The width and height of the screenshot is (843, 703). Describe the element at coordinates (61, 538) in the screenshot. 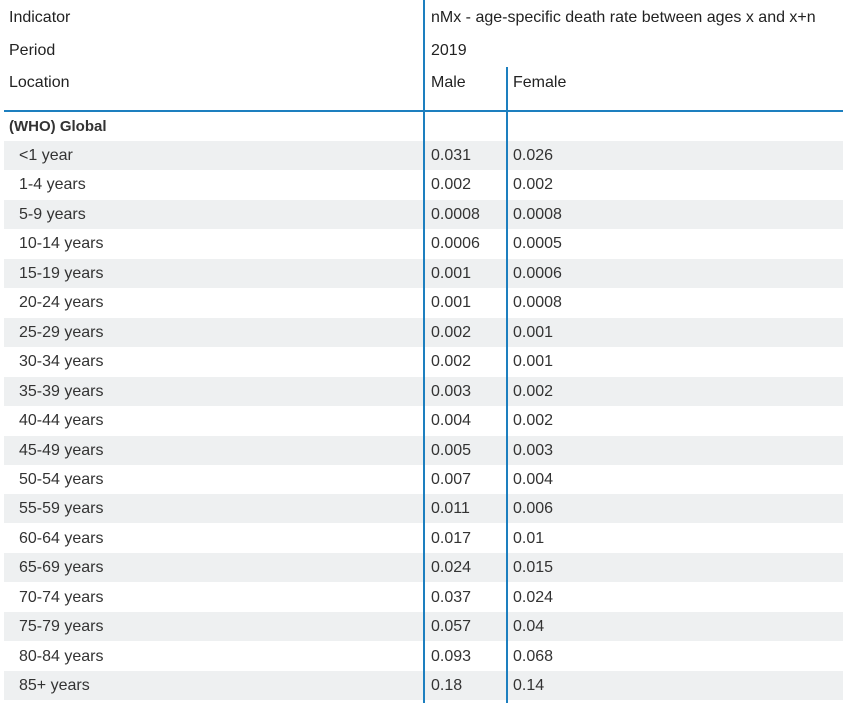

I see `age-group-cell: 60-64 years` at that location.